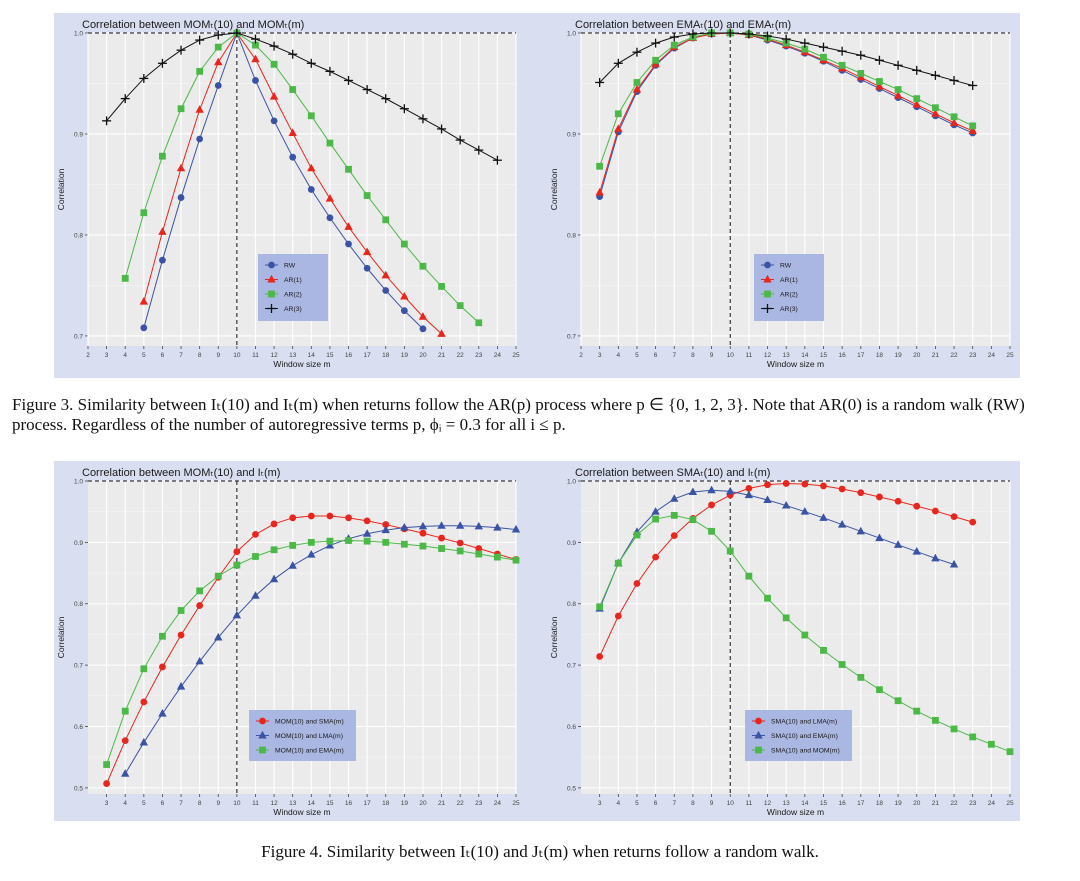 Image resolution: width=1080 pixels, height=881 pixels. What do you see at coordinates (498, 355) in the screenshot?
I see `x-tick-label: 24` at bounding box center [498, 355].